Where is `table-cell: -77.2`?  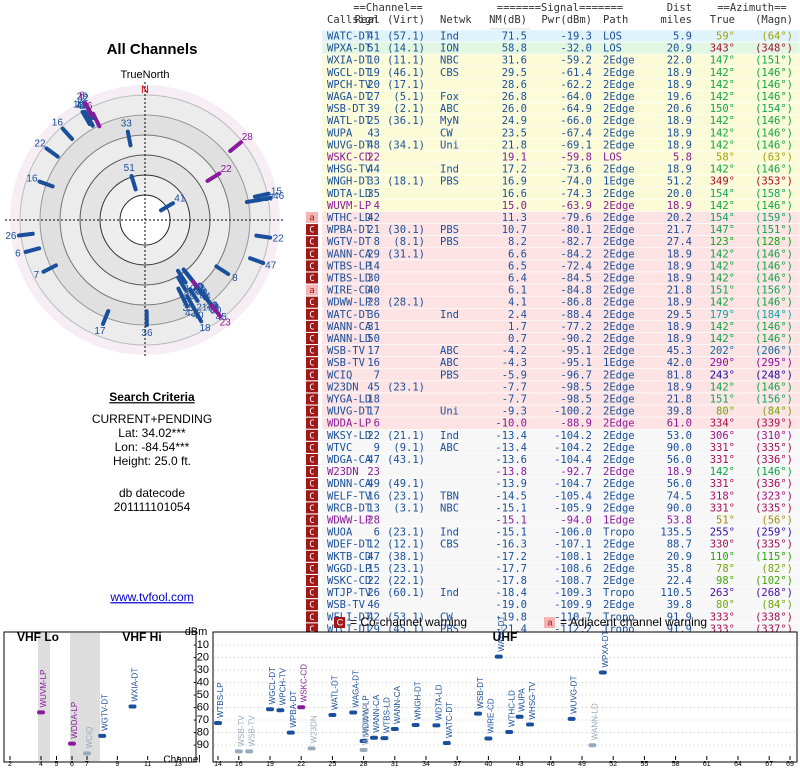 table-cell: -77.2 is located at coordinates (576, 327).